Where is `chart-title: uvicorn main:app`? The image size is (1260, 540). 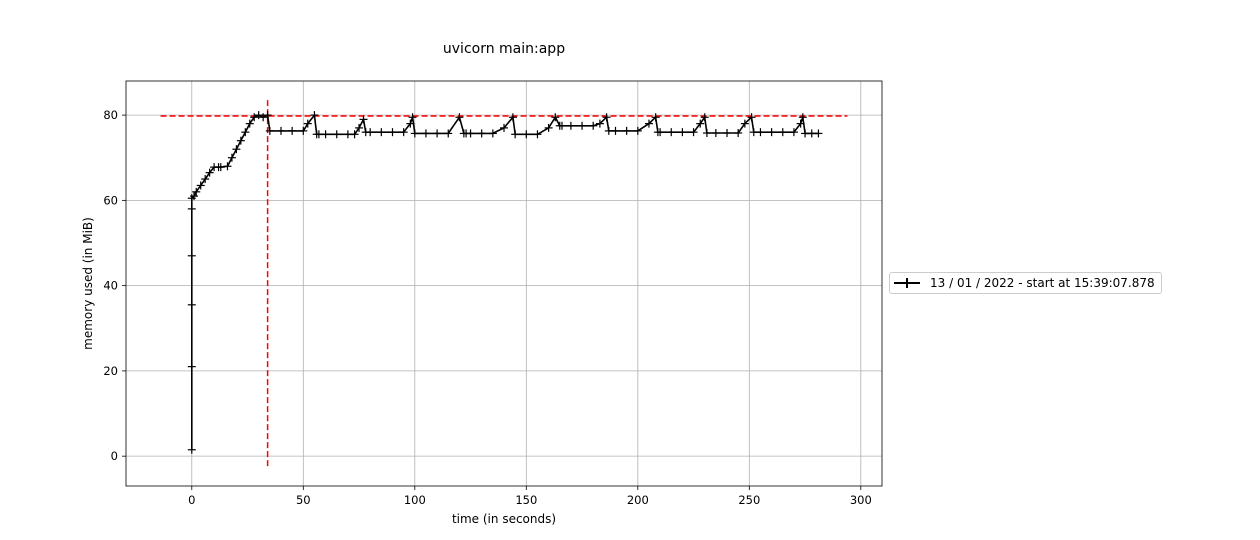 chart-title: uvicorn main:app is located at coordinates (504, 49).